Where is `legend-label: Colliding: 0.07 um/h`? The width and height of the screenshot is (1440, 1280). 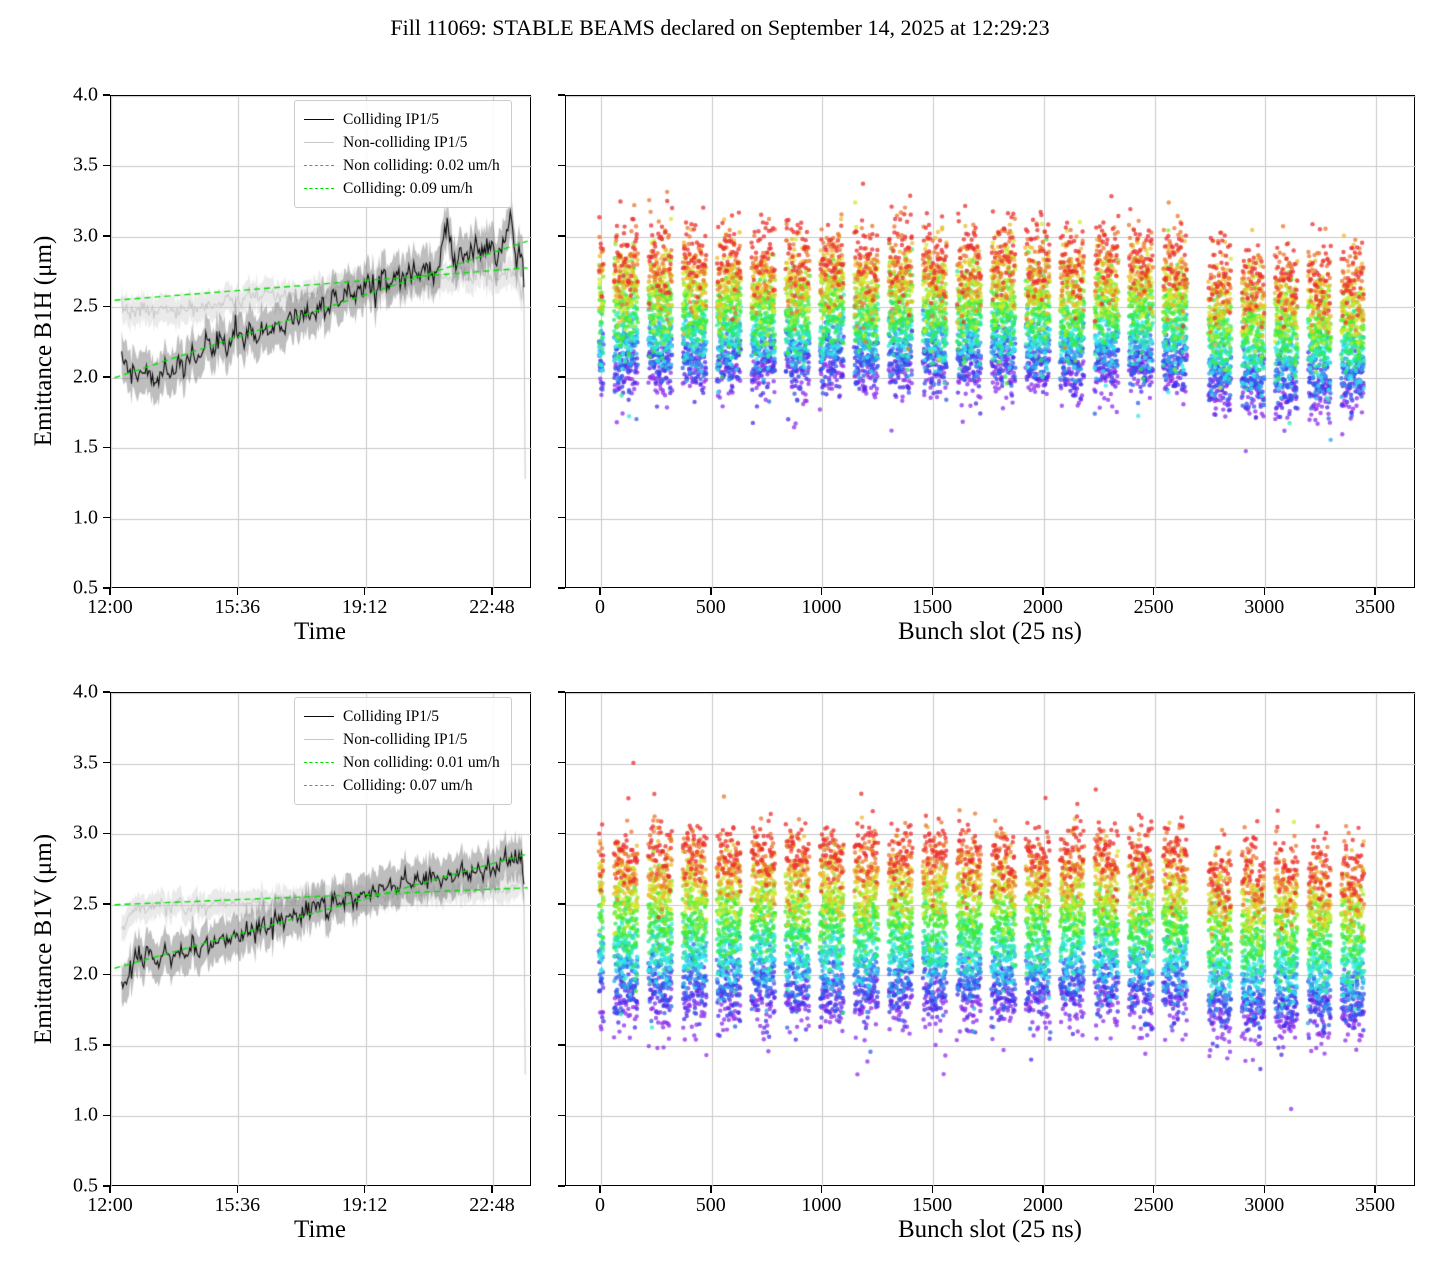 legend-label: Colliding: 0.07 um/h is located at coordinates (408, 785).